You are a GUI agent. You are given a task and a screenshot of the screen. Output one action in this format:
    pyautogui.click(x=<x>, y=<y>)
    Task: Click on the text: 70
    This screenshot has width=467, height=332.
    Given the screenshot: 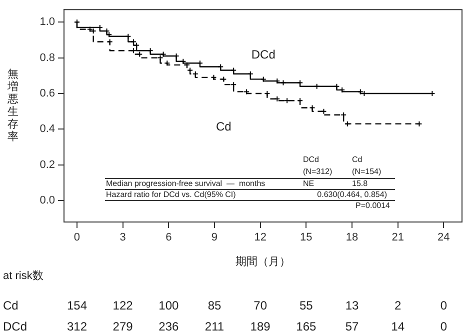 What is the action you would take?
    pyautogui.click(x=261, y=305)
    